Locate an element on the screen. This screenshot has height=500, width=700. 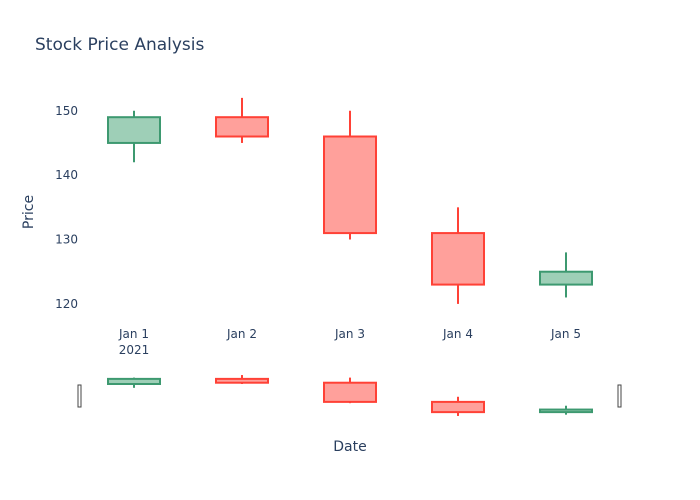
y-tick-label: 140 is located at coordinates (66, 175).